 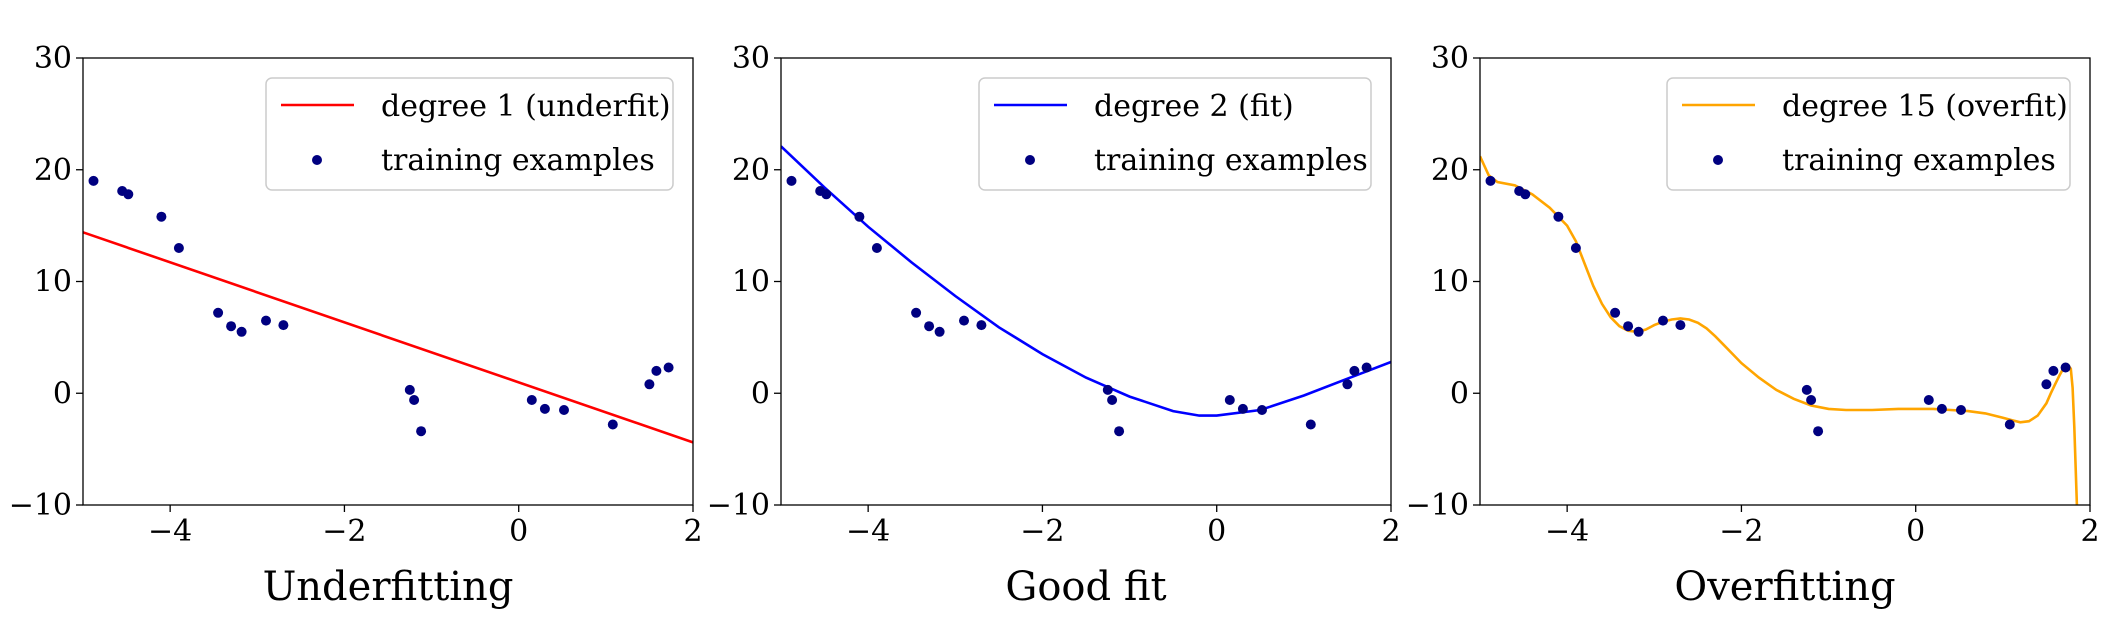 What do you see at coordinates (526, 106) in the screenshot?
I see `legend-fit-label: degree 1 (underfit)` at bounding box center [526, 106].